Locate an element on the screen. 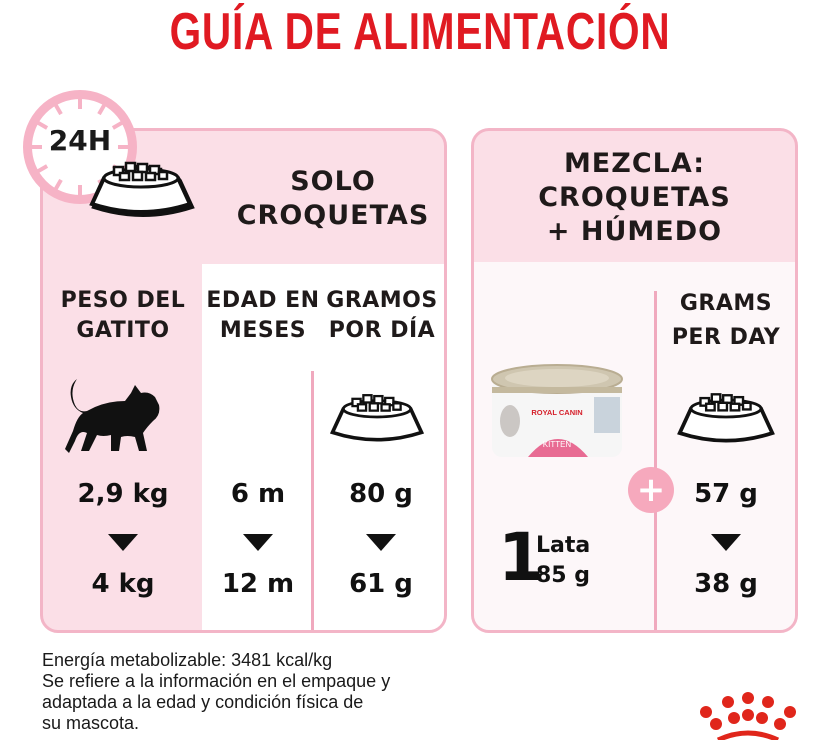 This screenshot has height=740, width=840. column-header-grams: GRAMOS POR DÍA is located at coordinates (381, 316).